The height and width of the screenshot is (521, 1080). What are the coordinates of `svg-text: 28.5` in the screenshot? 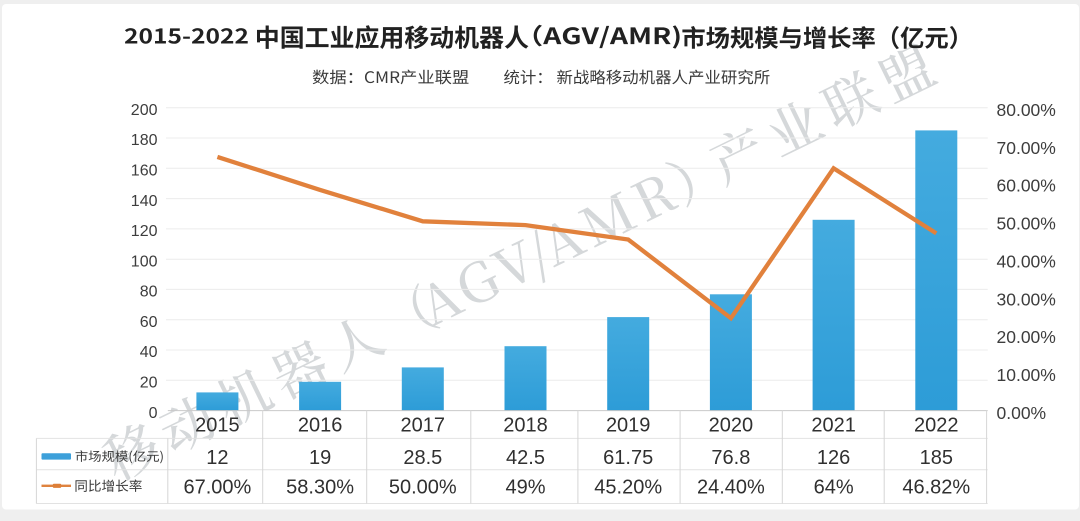 It's located at (422, 458).